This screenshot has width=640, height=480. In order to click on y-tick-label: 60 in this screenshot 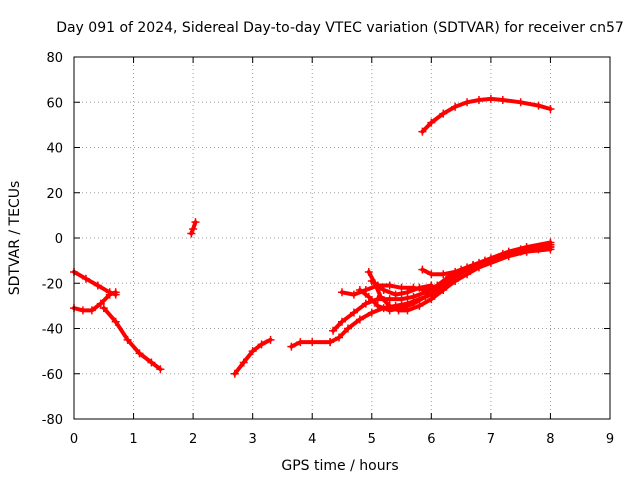, I will do `click(54, 103)`.